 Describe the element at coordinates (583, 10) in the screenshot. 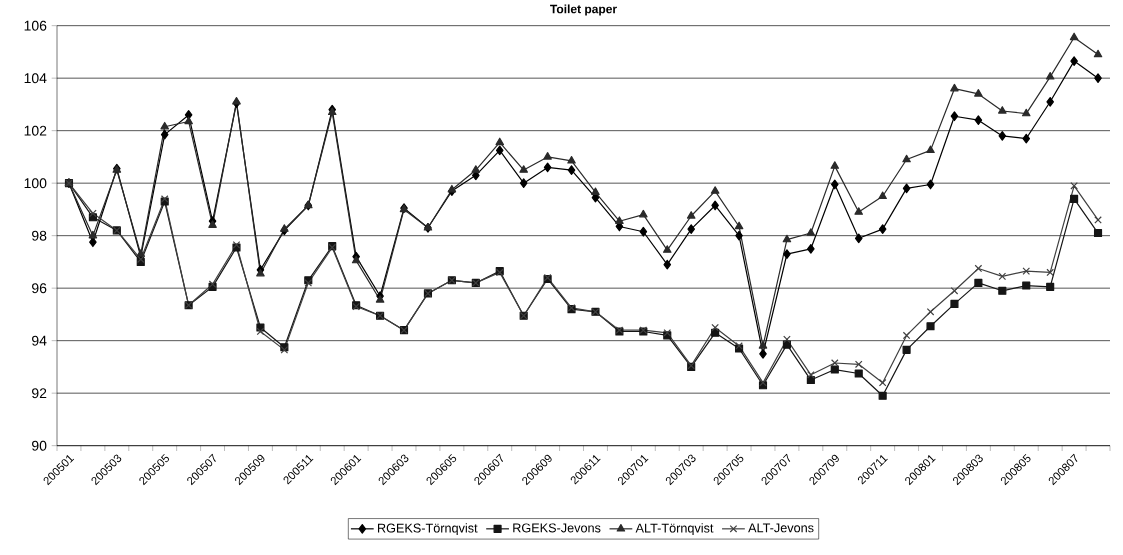

I see `chart-title: Toilet paper` at that location.